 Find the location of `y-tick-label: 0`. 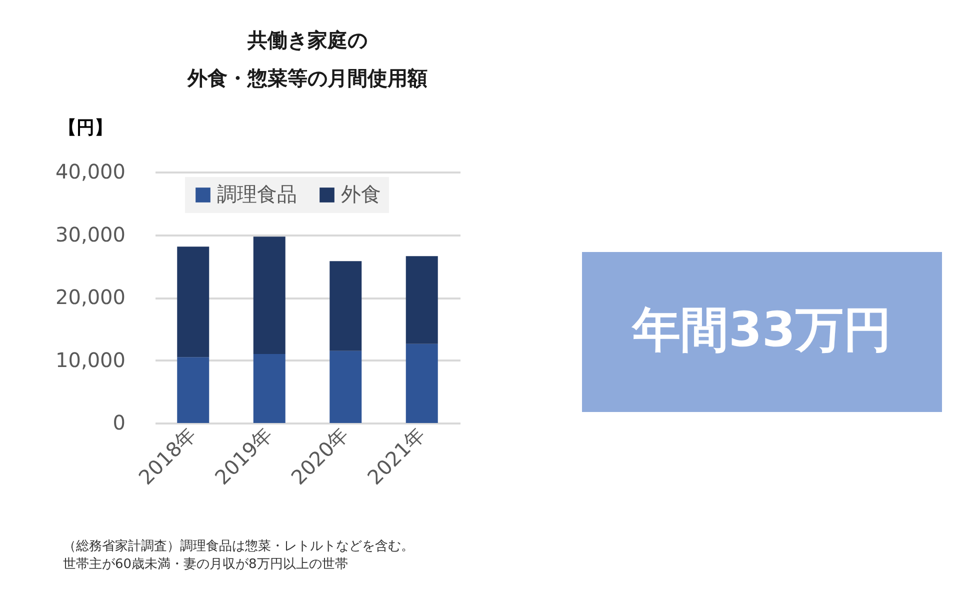

y-tick-label: 0 is located at coordinates (119, 422).